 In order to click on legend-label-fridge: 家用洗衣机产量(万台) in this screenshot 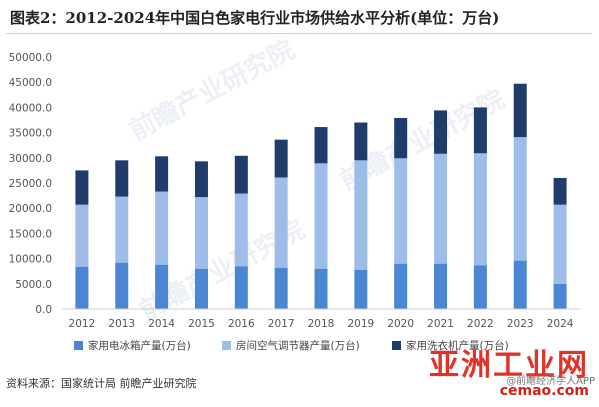, I will do `click(457, 346)`.